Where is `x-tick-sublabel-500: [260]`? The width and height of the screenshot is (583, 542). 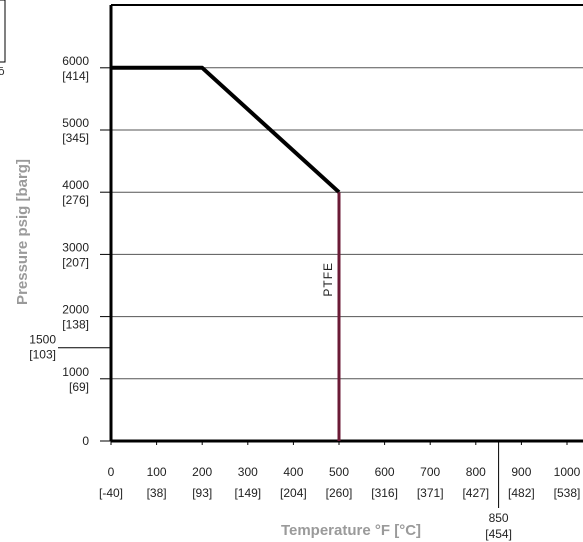
x-tick-sublabel-500: [260] is located at coordinates (339, 493).